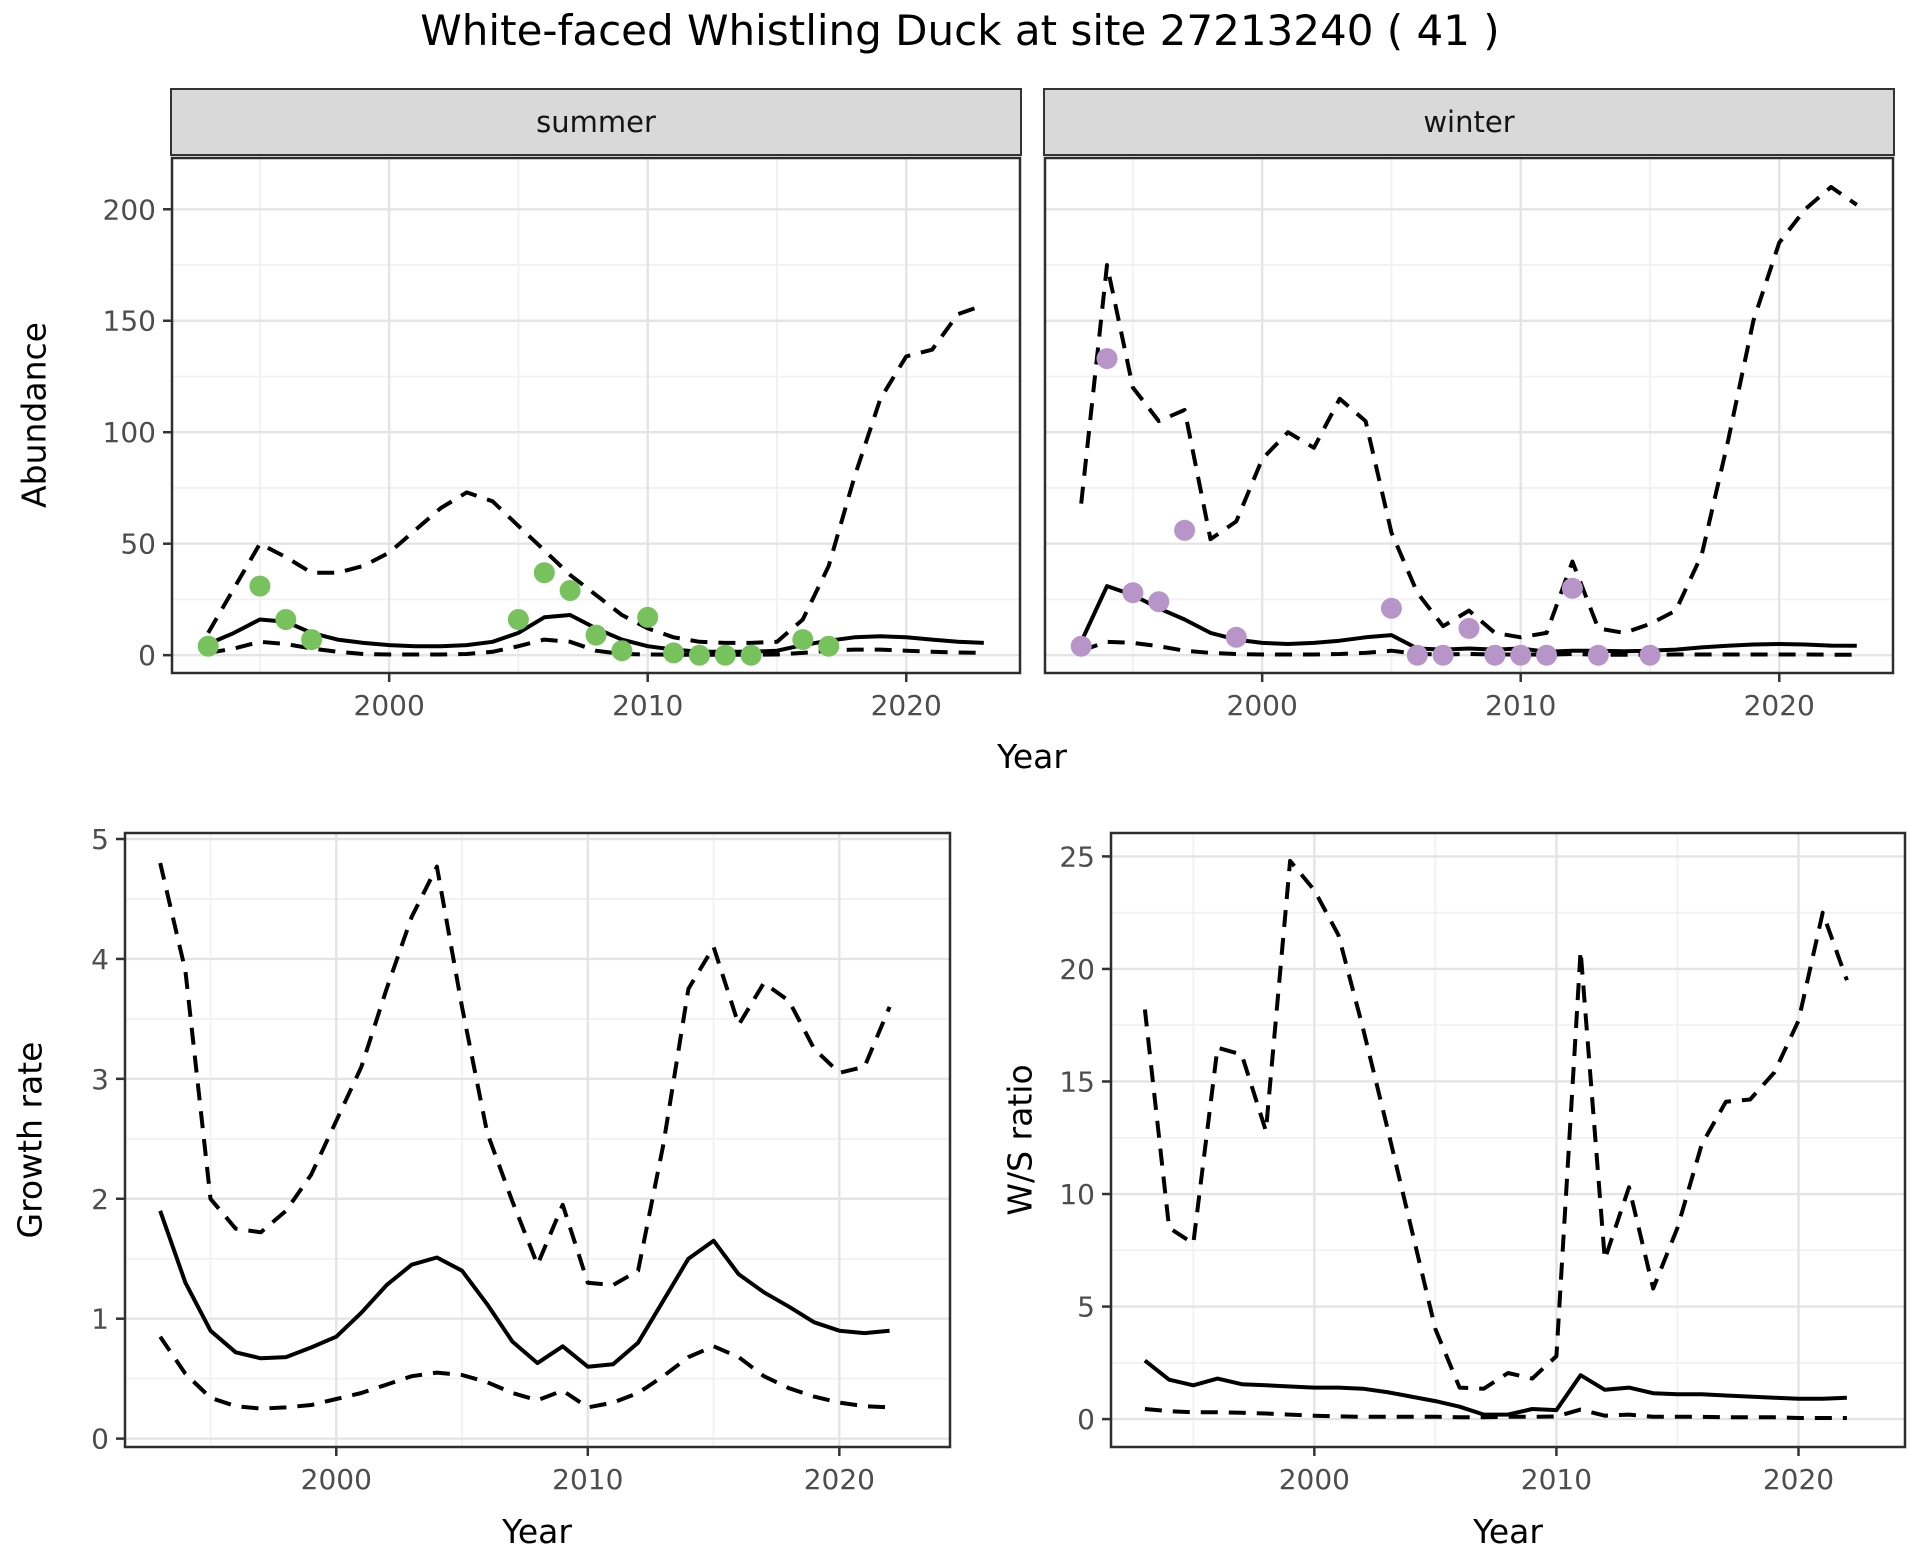 The height and width of the screenshot is (1560, 1920). Describe the element at coordinates (595, 474) in the screenshot. I see `abundance-summer-upper_ci-line` at that location.